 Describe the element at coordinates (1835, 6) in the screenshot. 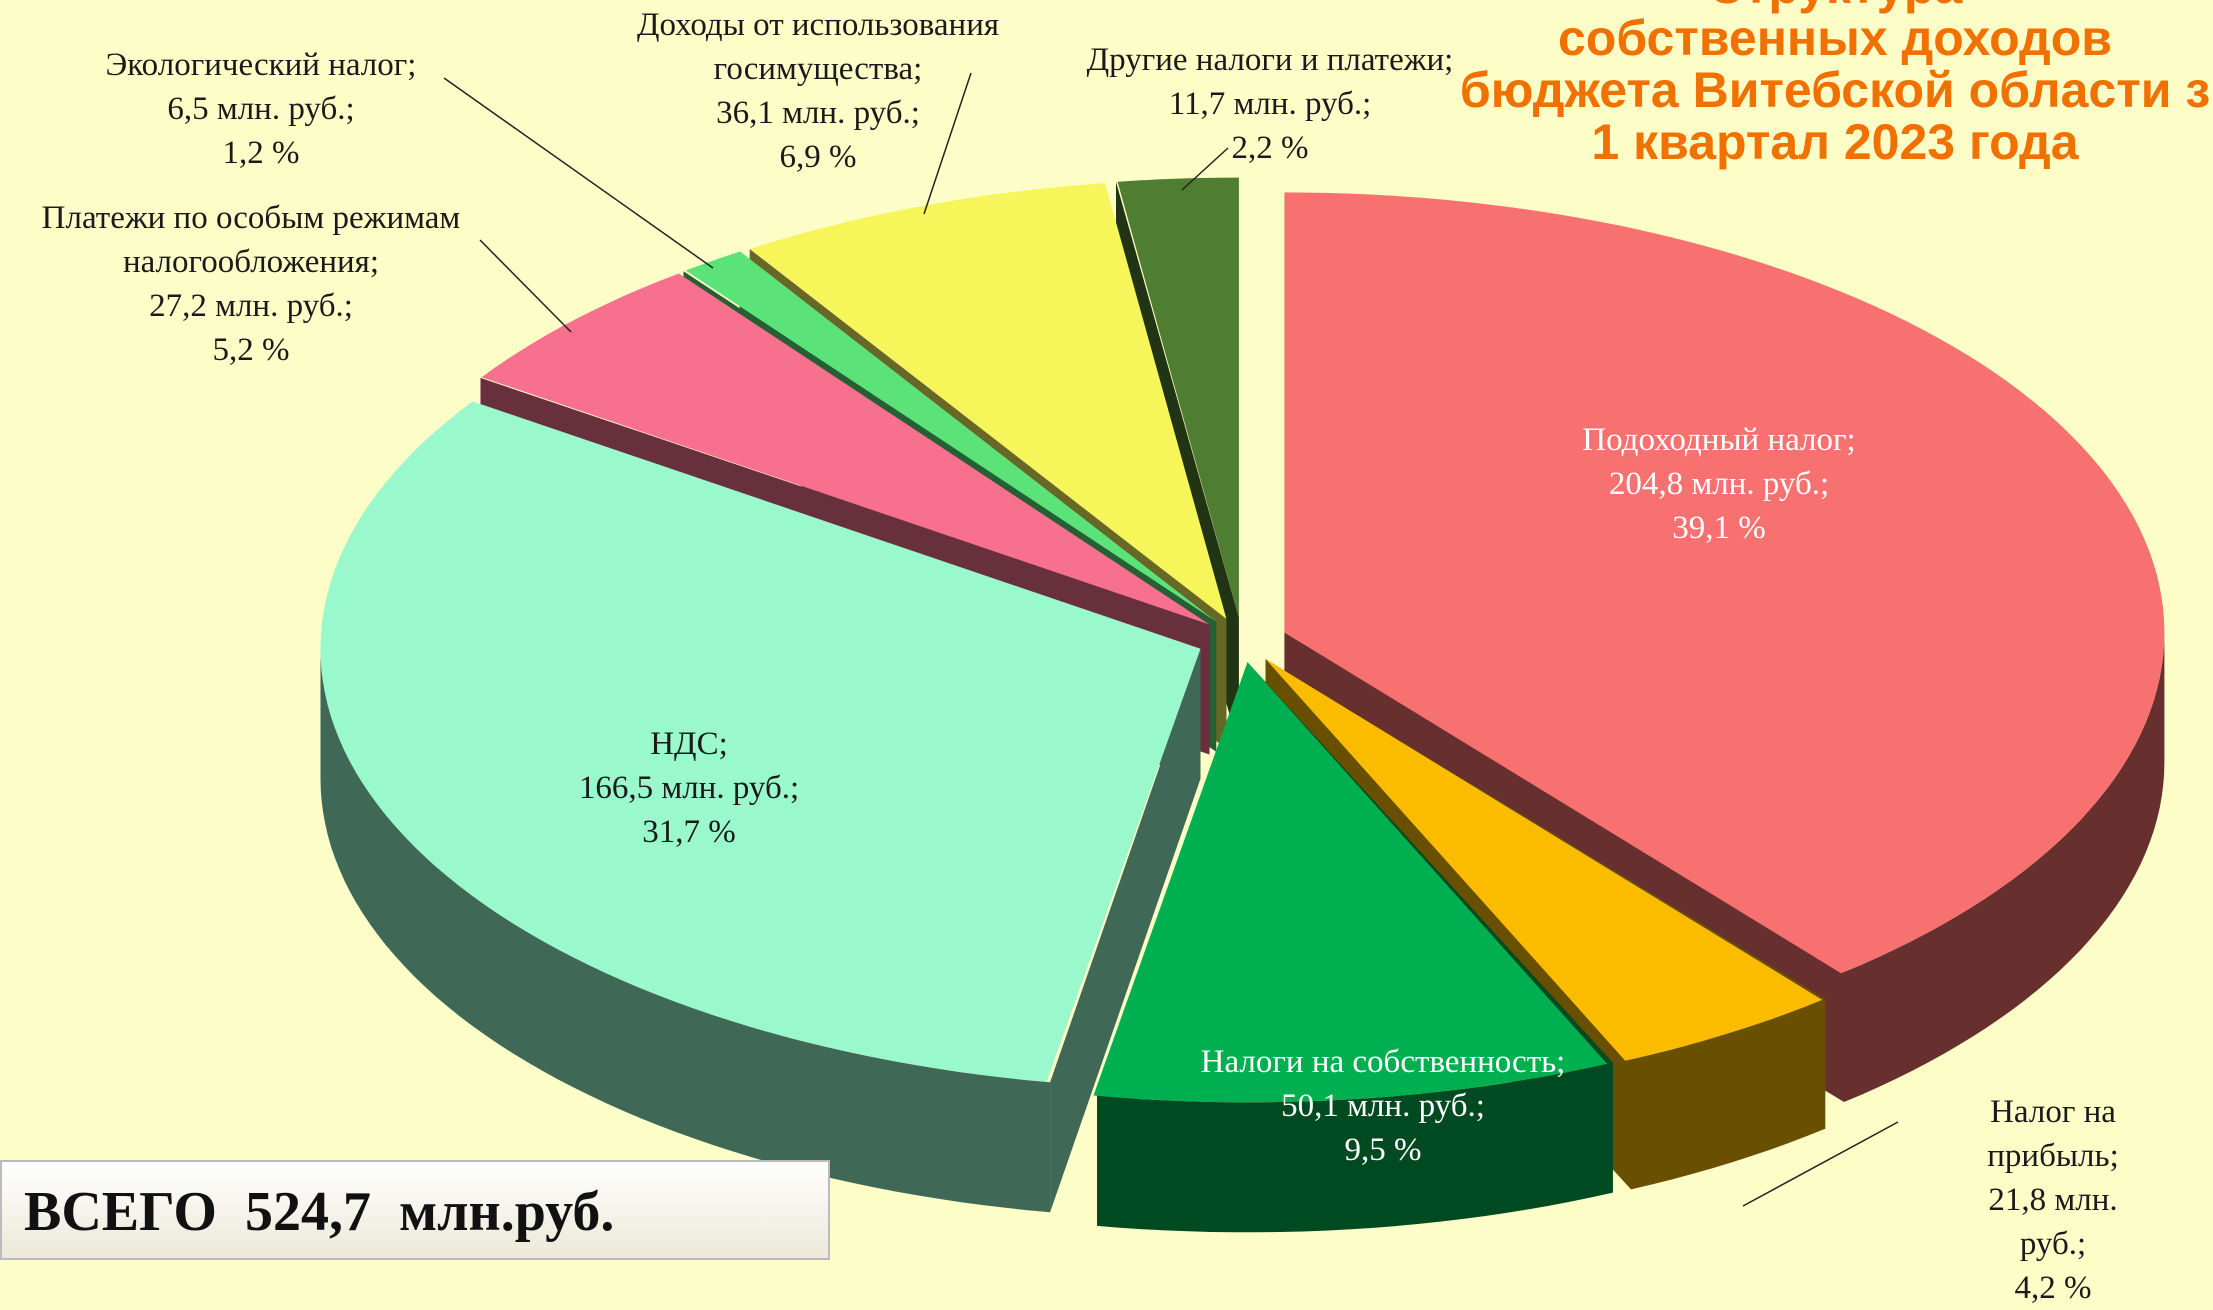

I see `title-line: Структура` at that location.